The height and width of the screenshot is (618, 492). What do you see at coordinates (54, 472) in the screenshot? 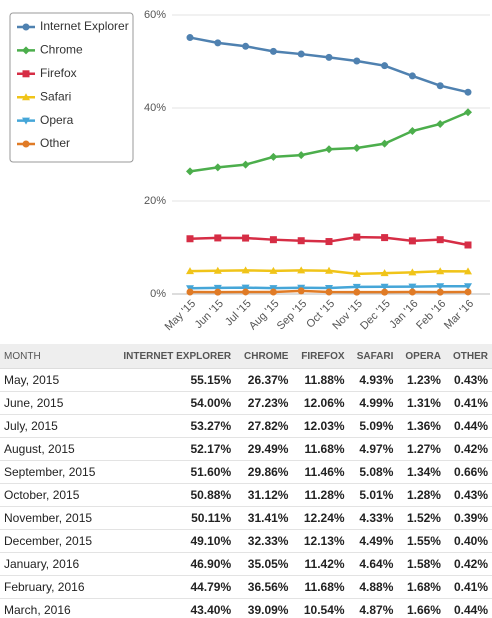
I see `table-cell: September, 2015` at bounding box center [54, 472].